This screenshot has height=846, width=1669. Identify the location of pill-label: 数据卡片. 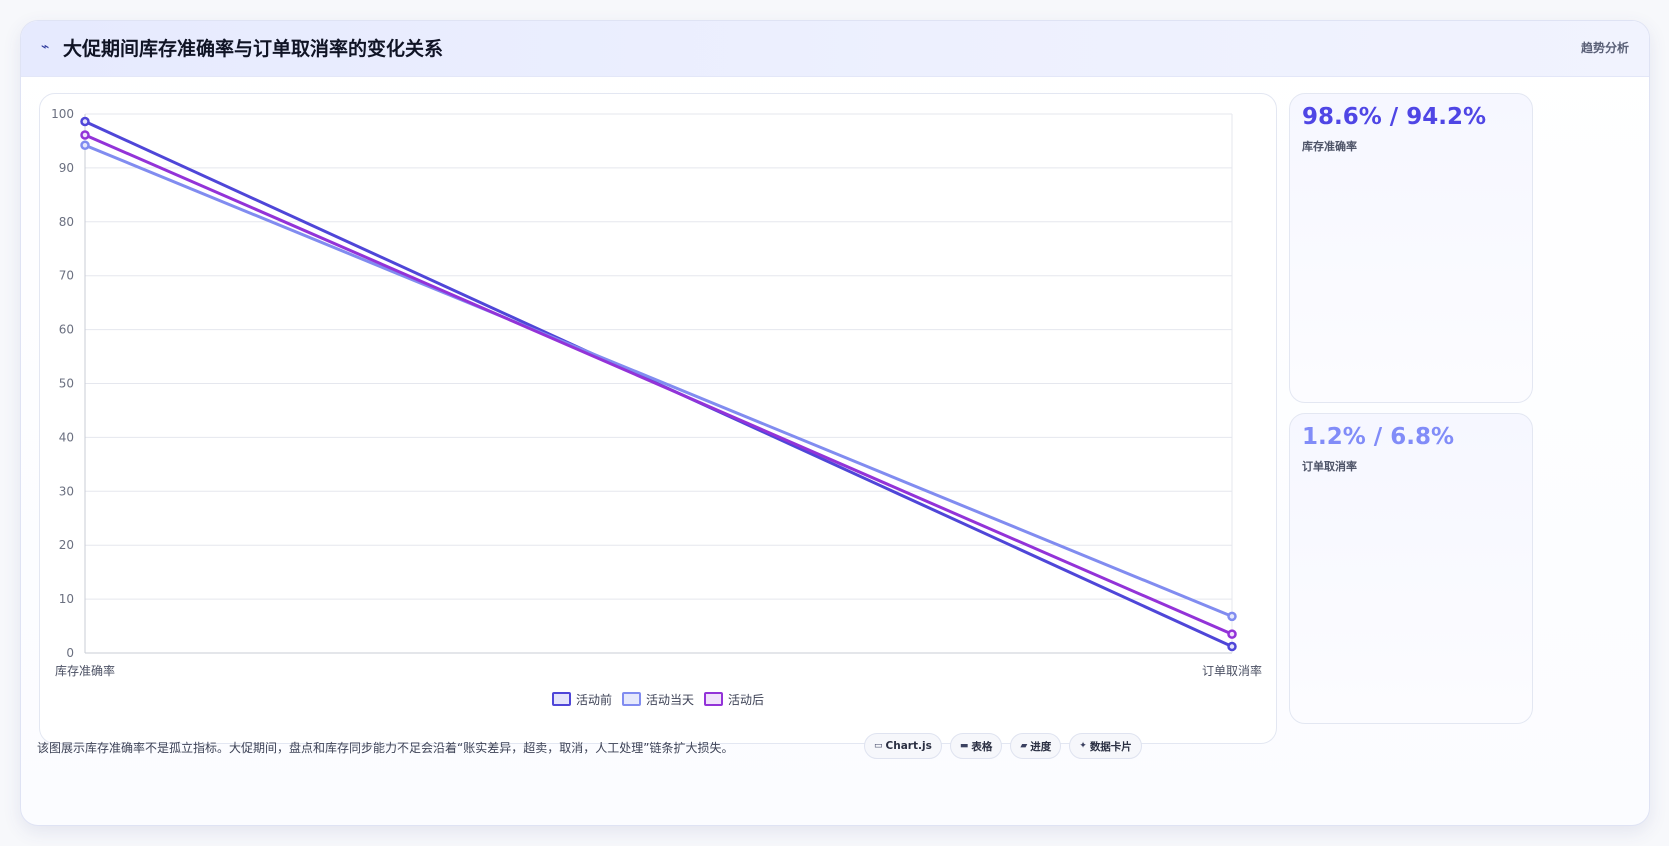
(1110, 746).